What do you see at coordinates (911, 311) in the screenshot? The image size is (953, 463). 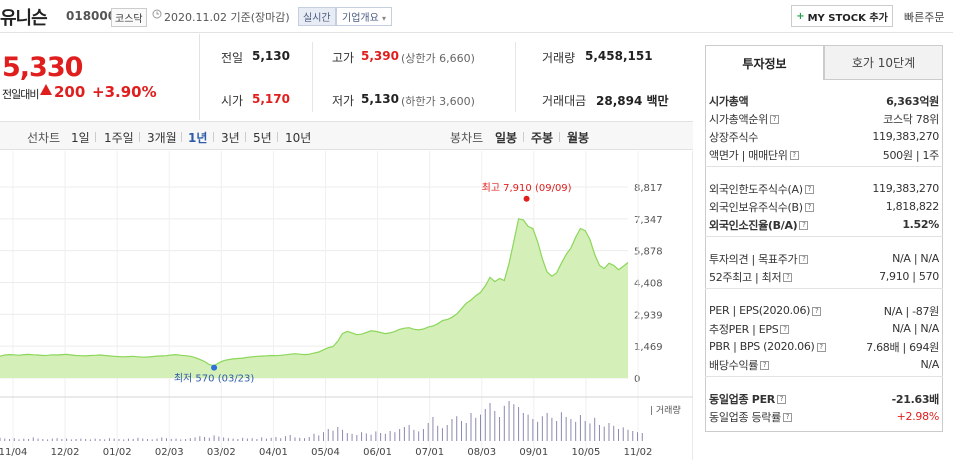 I see `info-value: N/A | -87원` at bounding box center [911, 311].